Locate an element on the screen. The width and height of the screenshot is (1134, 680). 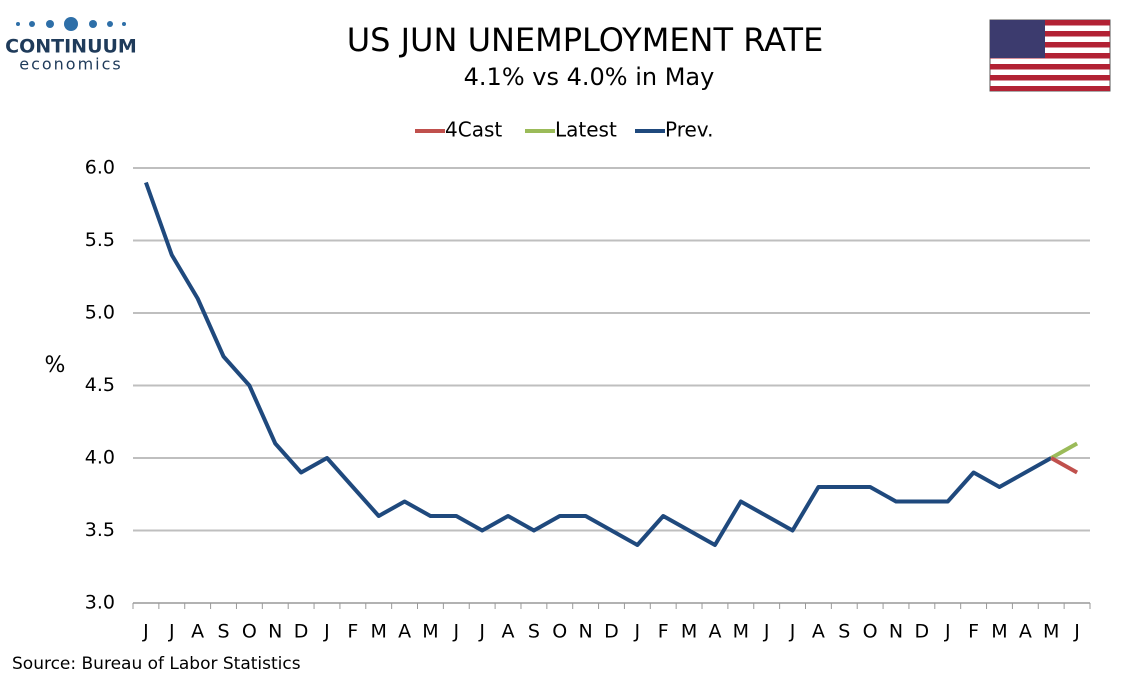
y-tick-label: 4.5 is located at coordinates (100, 385).